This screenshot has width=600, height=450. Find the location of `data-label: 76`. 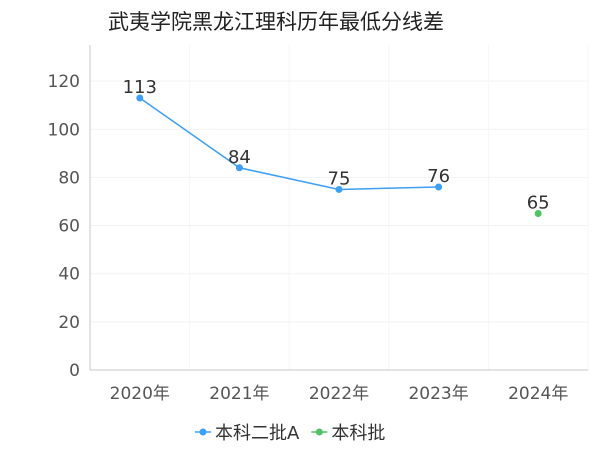

data-label: 76 is located at coordinates (438, 176).